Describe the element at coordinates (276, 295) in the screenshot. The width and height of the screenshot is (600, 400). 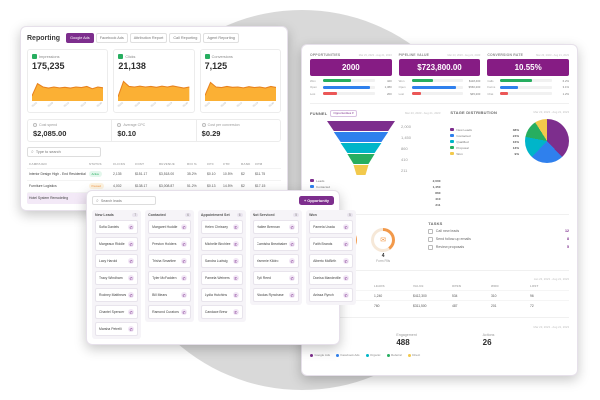
I see `lead-card: Nicolas Rynchase ✆` at that location.